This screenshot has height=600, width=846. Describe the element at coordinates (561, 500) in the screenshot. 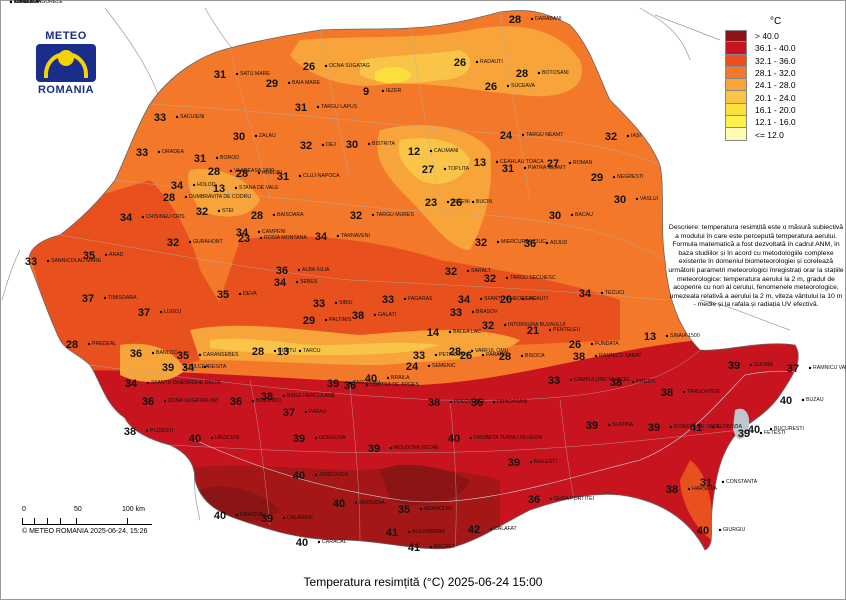

I see `station-marker: 36 GURA PORTITEI` at that location.